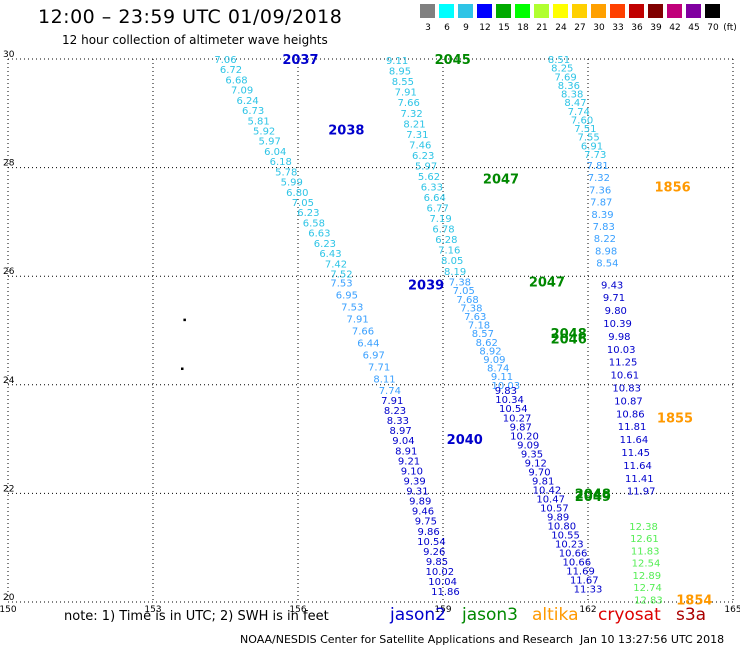  Describe the element at coordinates (467, 300) in the screenshot. I see `wave-height-value: 7.68` at that location.